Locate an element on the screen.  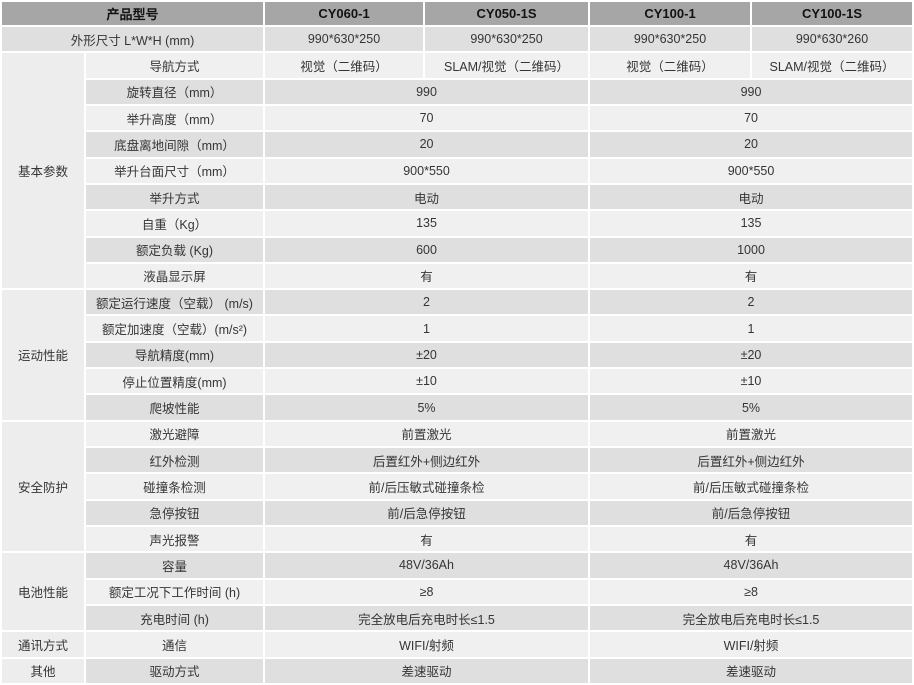
section-label: 通讯方式 is located at coordinates (43, 644).